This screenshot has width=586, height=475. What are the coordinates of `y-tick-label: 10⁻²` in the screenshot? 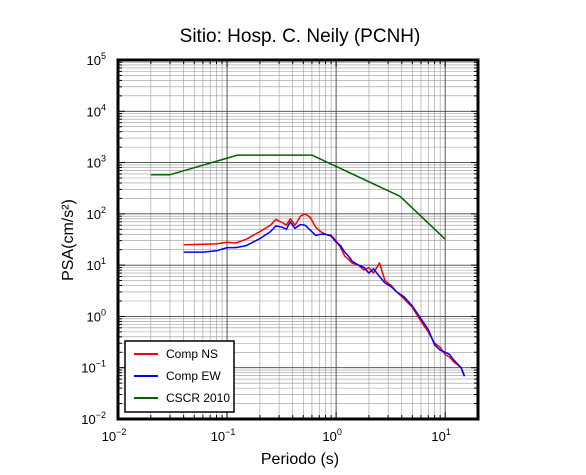 It's located at (93, 418).